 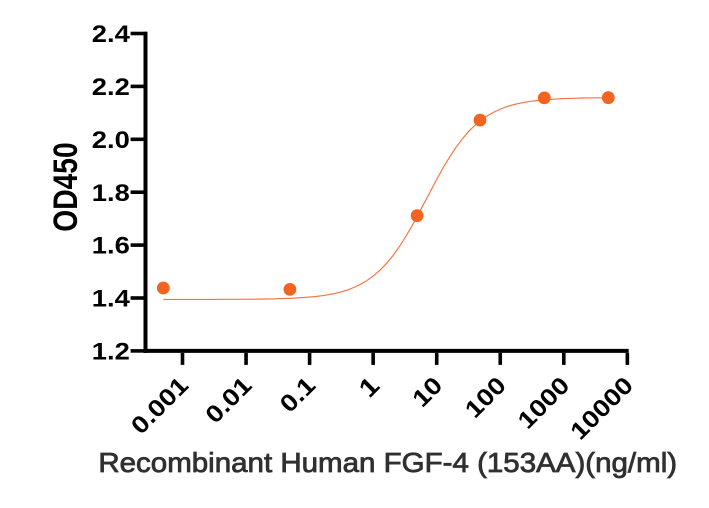 I want to click on svg-text: 1.6, so click(x=111, y=246).